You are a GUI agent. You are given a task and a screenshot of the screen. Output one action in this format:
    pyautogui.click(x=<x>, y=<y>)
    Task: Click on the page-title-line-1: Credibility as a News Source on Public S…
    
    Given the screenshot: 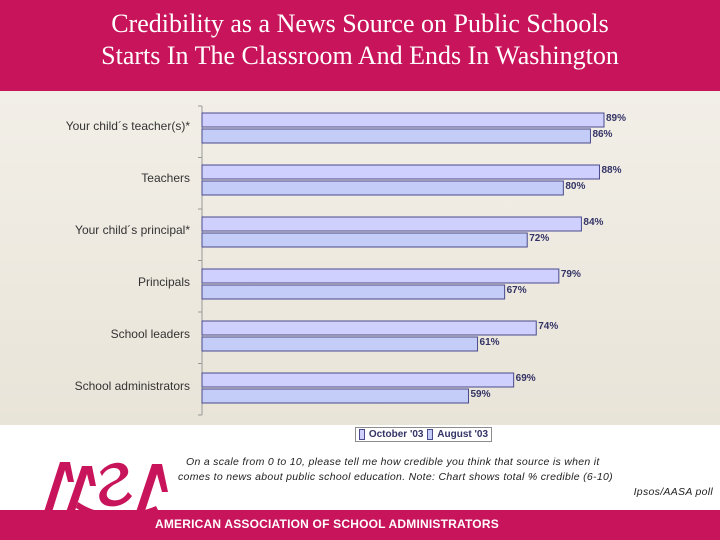 What is the action you would take?
    pyautogui.click(x=360, y=23)
    